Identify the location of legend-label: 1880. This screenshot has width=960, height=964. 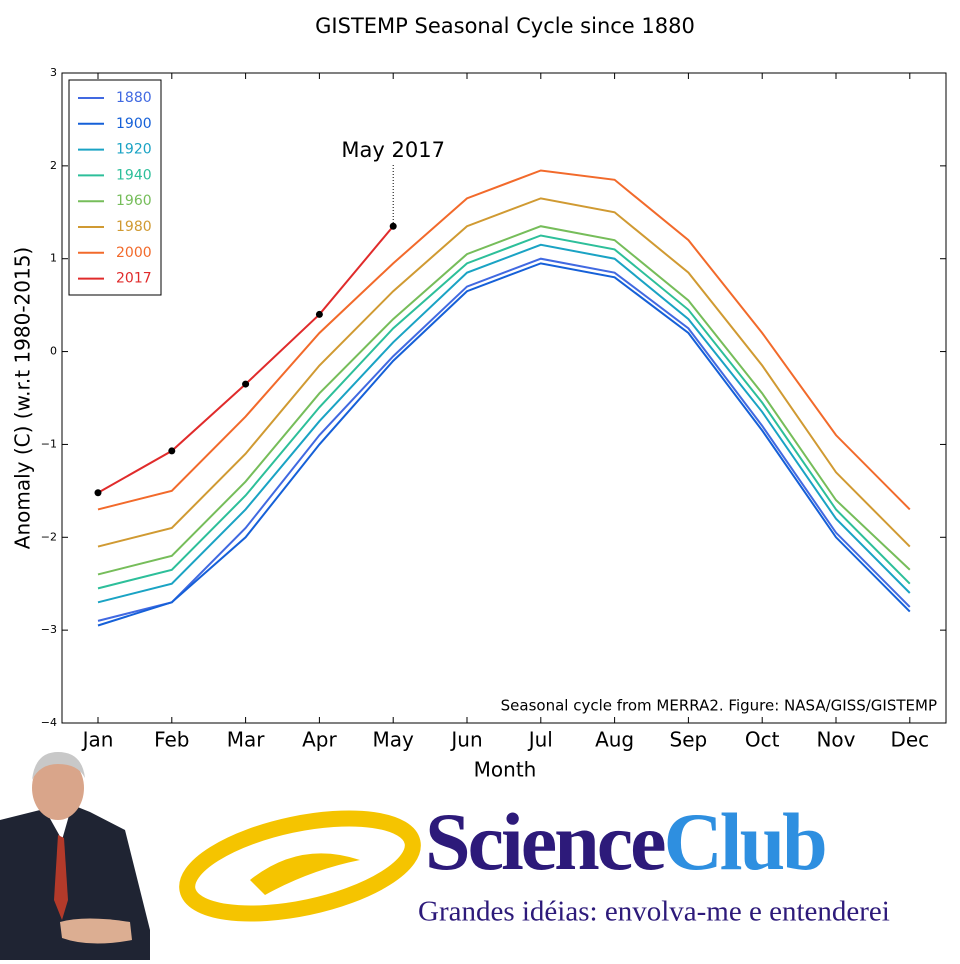
(134, 98).